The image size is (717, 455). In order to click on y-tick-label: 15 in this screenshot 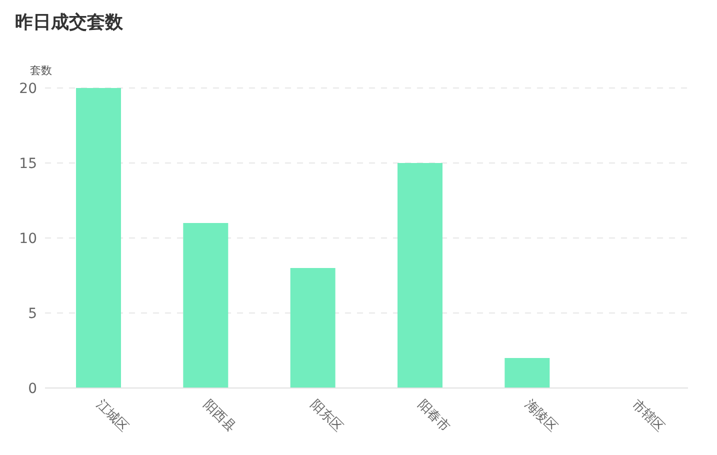, I will do `click(28, 164)`.